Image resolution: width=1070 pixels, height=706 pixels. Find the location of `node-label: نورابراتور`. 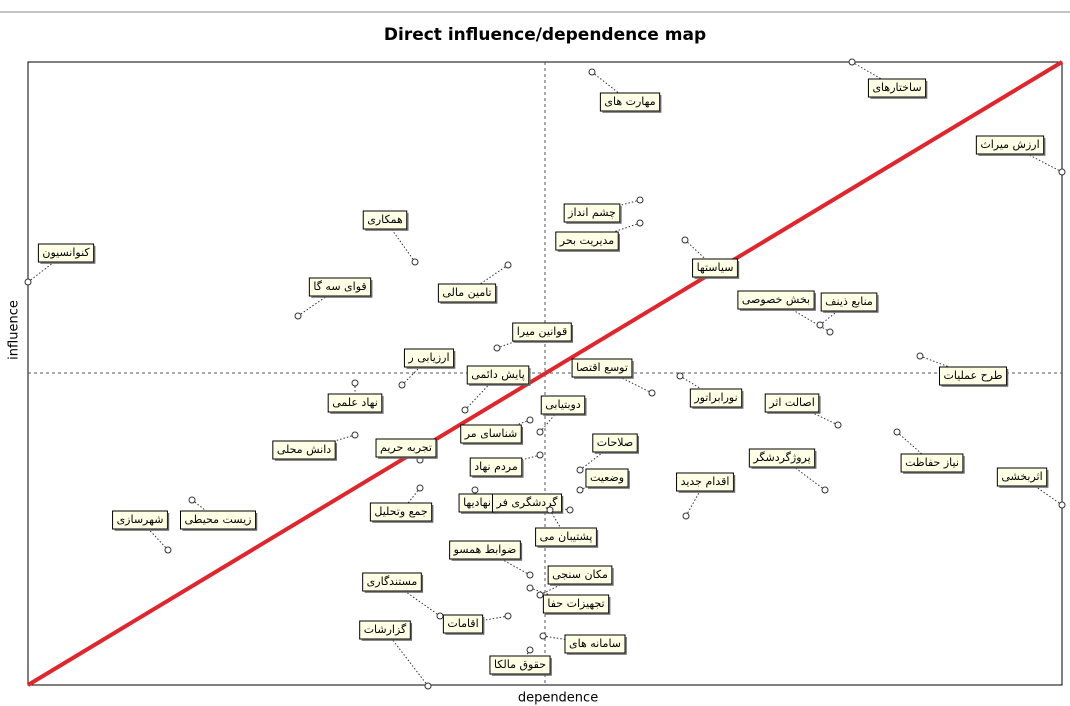

node-label: نورابراتور is located at coordinates (715, 397).